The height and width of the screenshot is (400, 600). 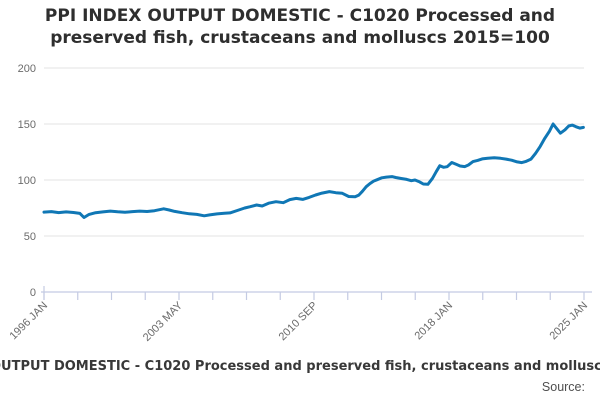 What do you see at coordinates (27, 125) in the screenshot?
I see `y-axis-tick-label: 150` at bounding box center [27, 125].